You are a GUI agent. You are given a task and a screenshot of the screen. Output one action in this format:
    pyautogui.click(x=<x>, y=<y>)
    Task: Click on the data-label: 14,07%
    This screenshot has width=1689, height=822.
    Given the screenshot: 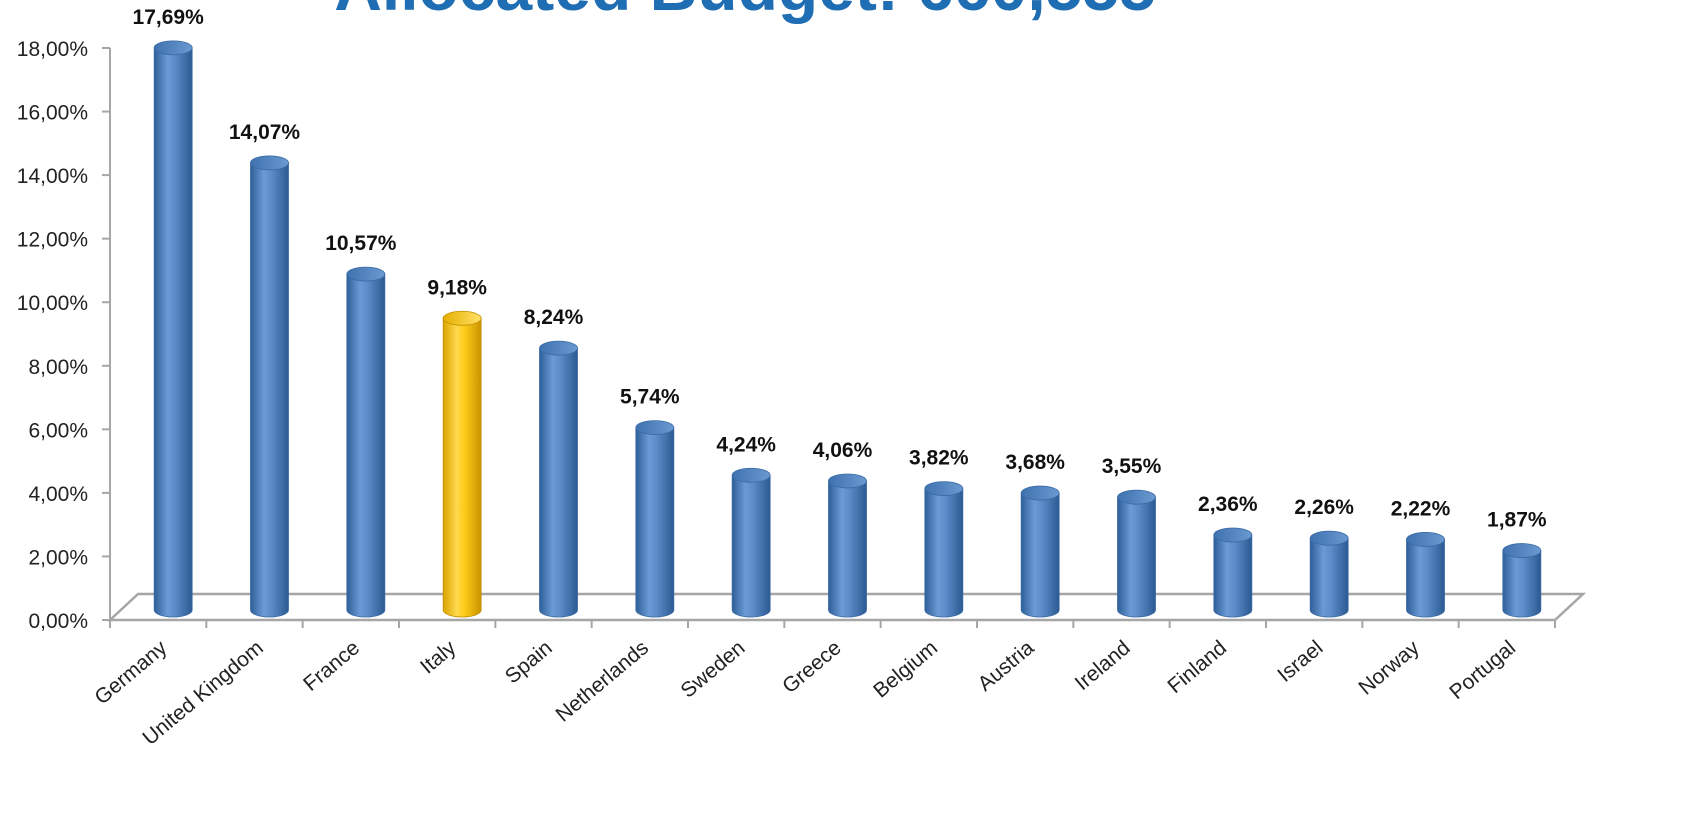 What is the action you would take?
    pyautogui.click(x=265, y=132)
    